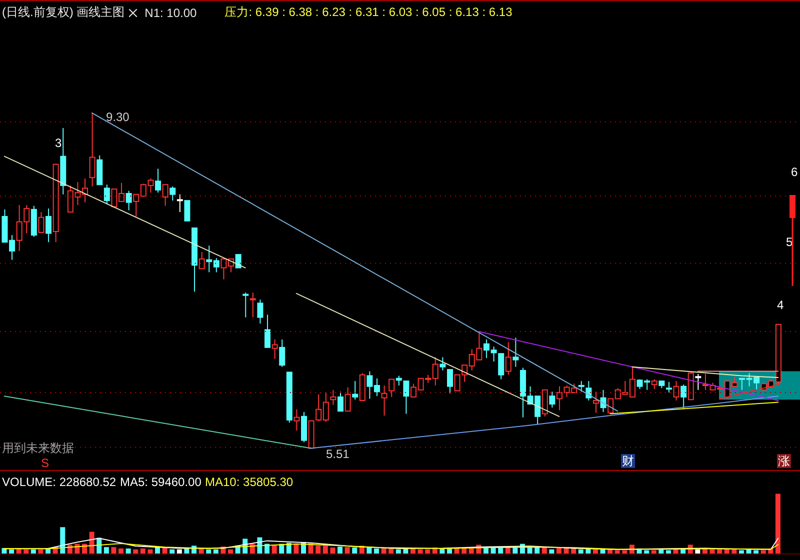  What do you see at coordinates (161, 482) in the screenshot?
I see `text: MA5: 59460.00` at bounding box center [161, 482].